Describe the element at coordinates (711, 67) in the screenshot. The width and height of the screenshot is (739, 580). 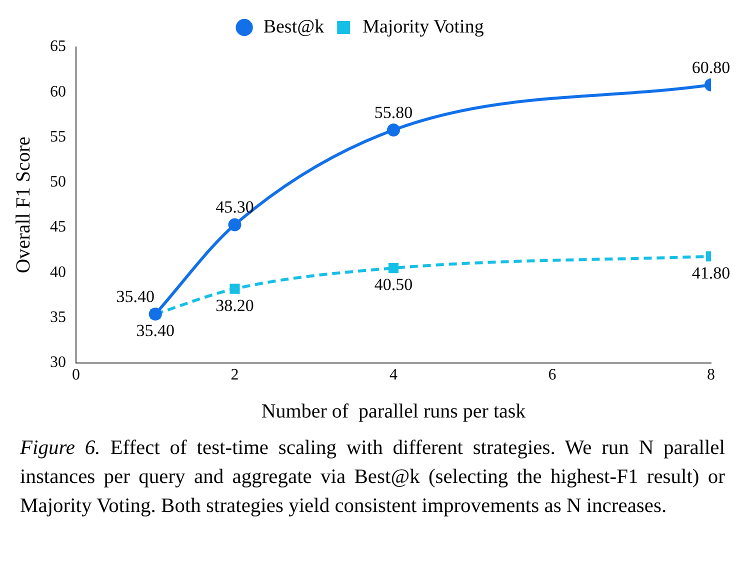
I see `data-label: 60.80` at that location.